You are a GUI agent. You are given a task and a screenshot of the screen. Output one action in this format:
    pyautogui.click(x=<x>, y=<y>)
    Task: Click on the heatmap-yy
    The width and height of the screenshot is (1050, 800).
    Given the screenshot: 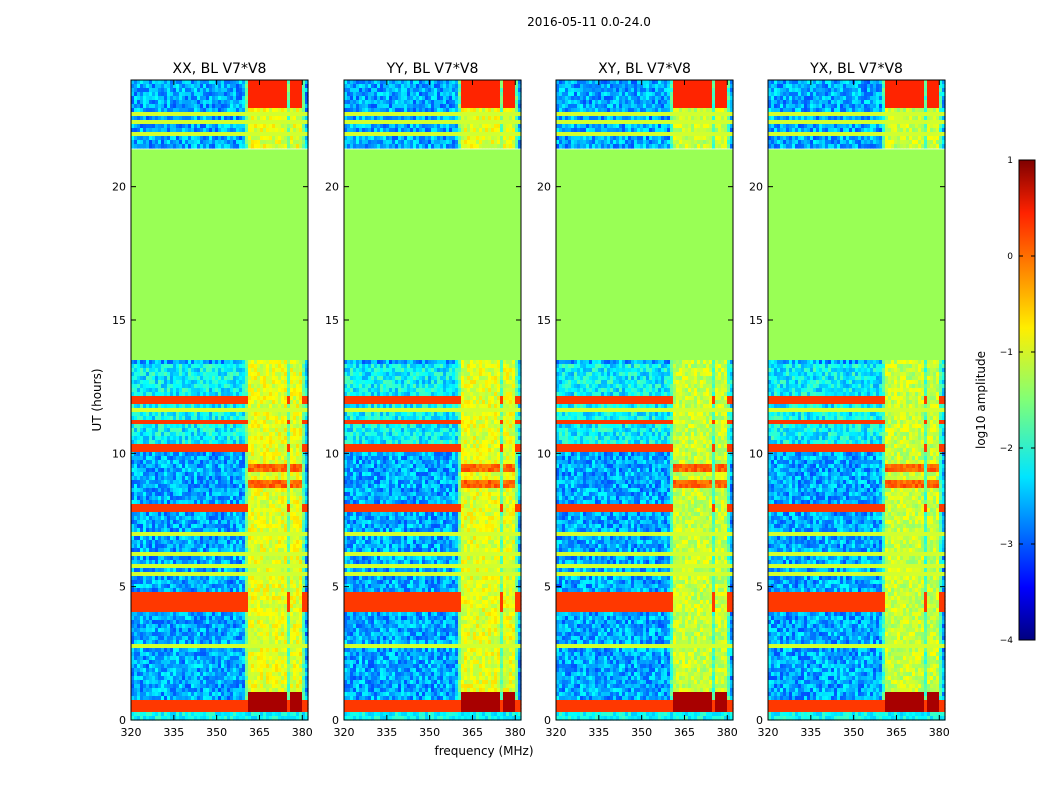 What is the action you would take?
    pyautogui.click(x=433, y=400)
    